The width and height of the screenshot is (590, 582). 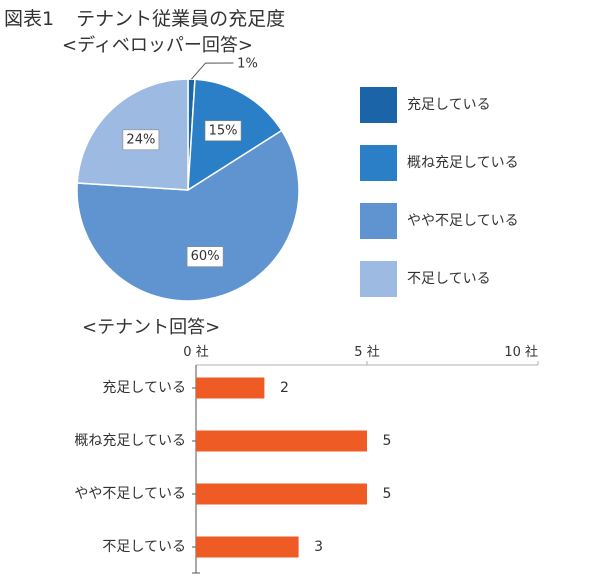 I want to click on bar-chart-subtitle: <テナント回答>, so click(x=151, y=327).